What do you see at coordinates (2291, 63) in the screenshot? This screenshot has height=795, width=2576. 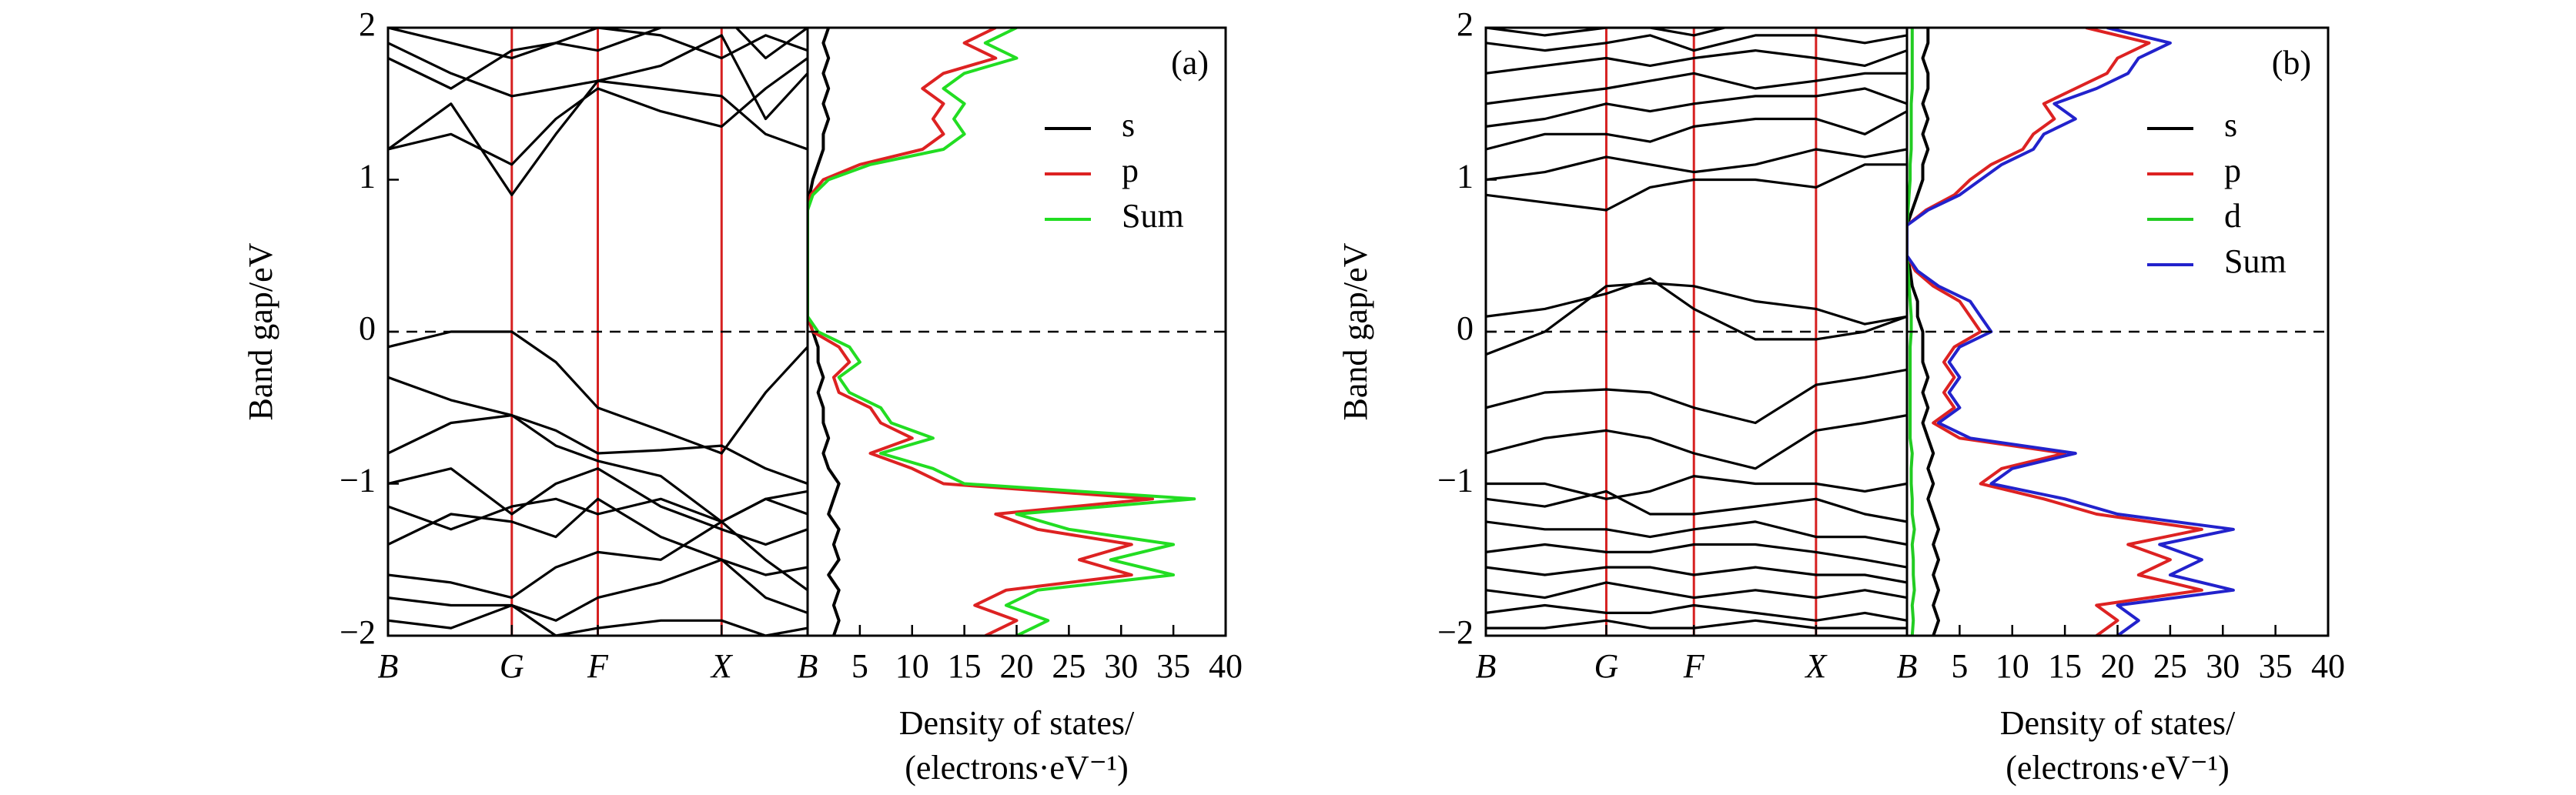 I see `panel-label: (b)` at bounding box center [2291, 63].